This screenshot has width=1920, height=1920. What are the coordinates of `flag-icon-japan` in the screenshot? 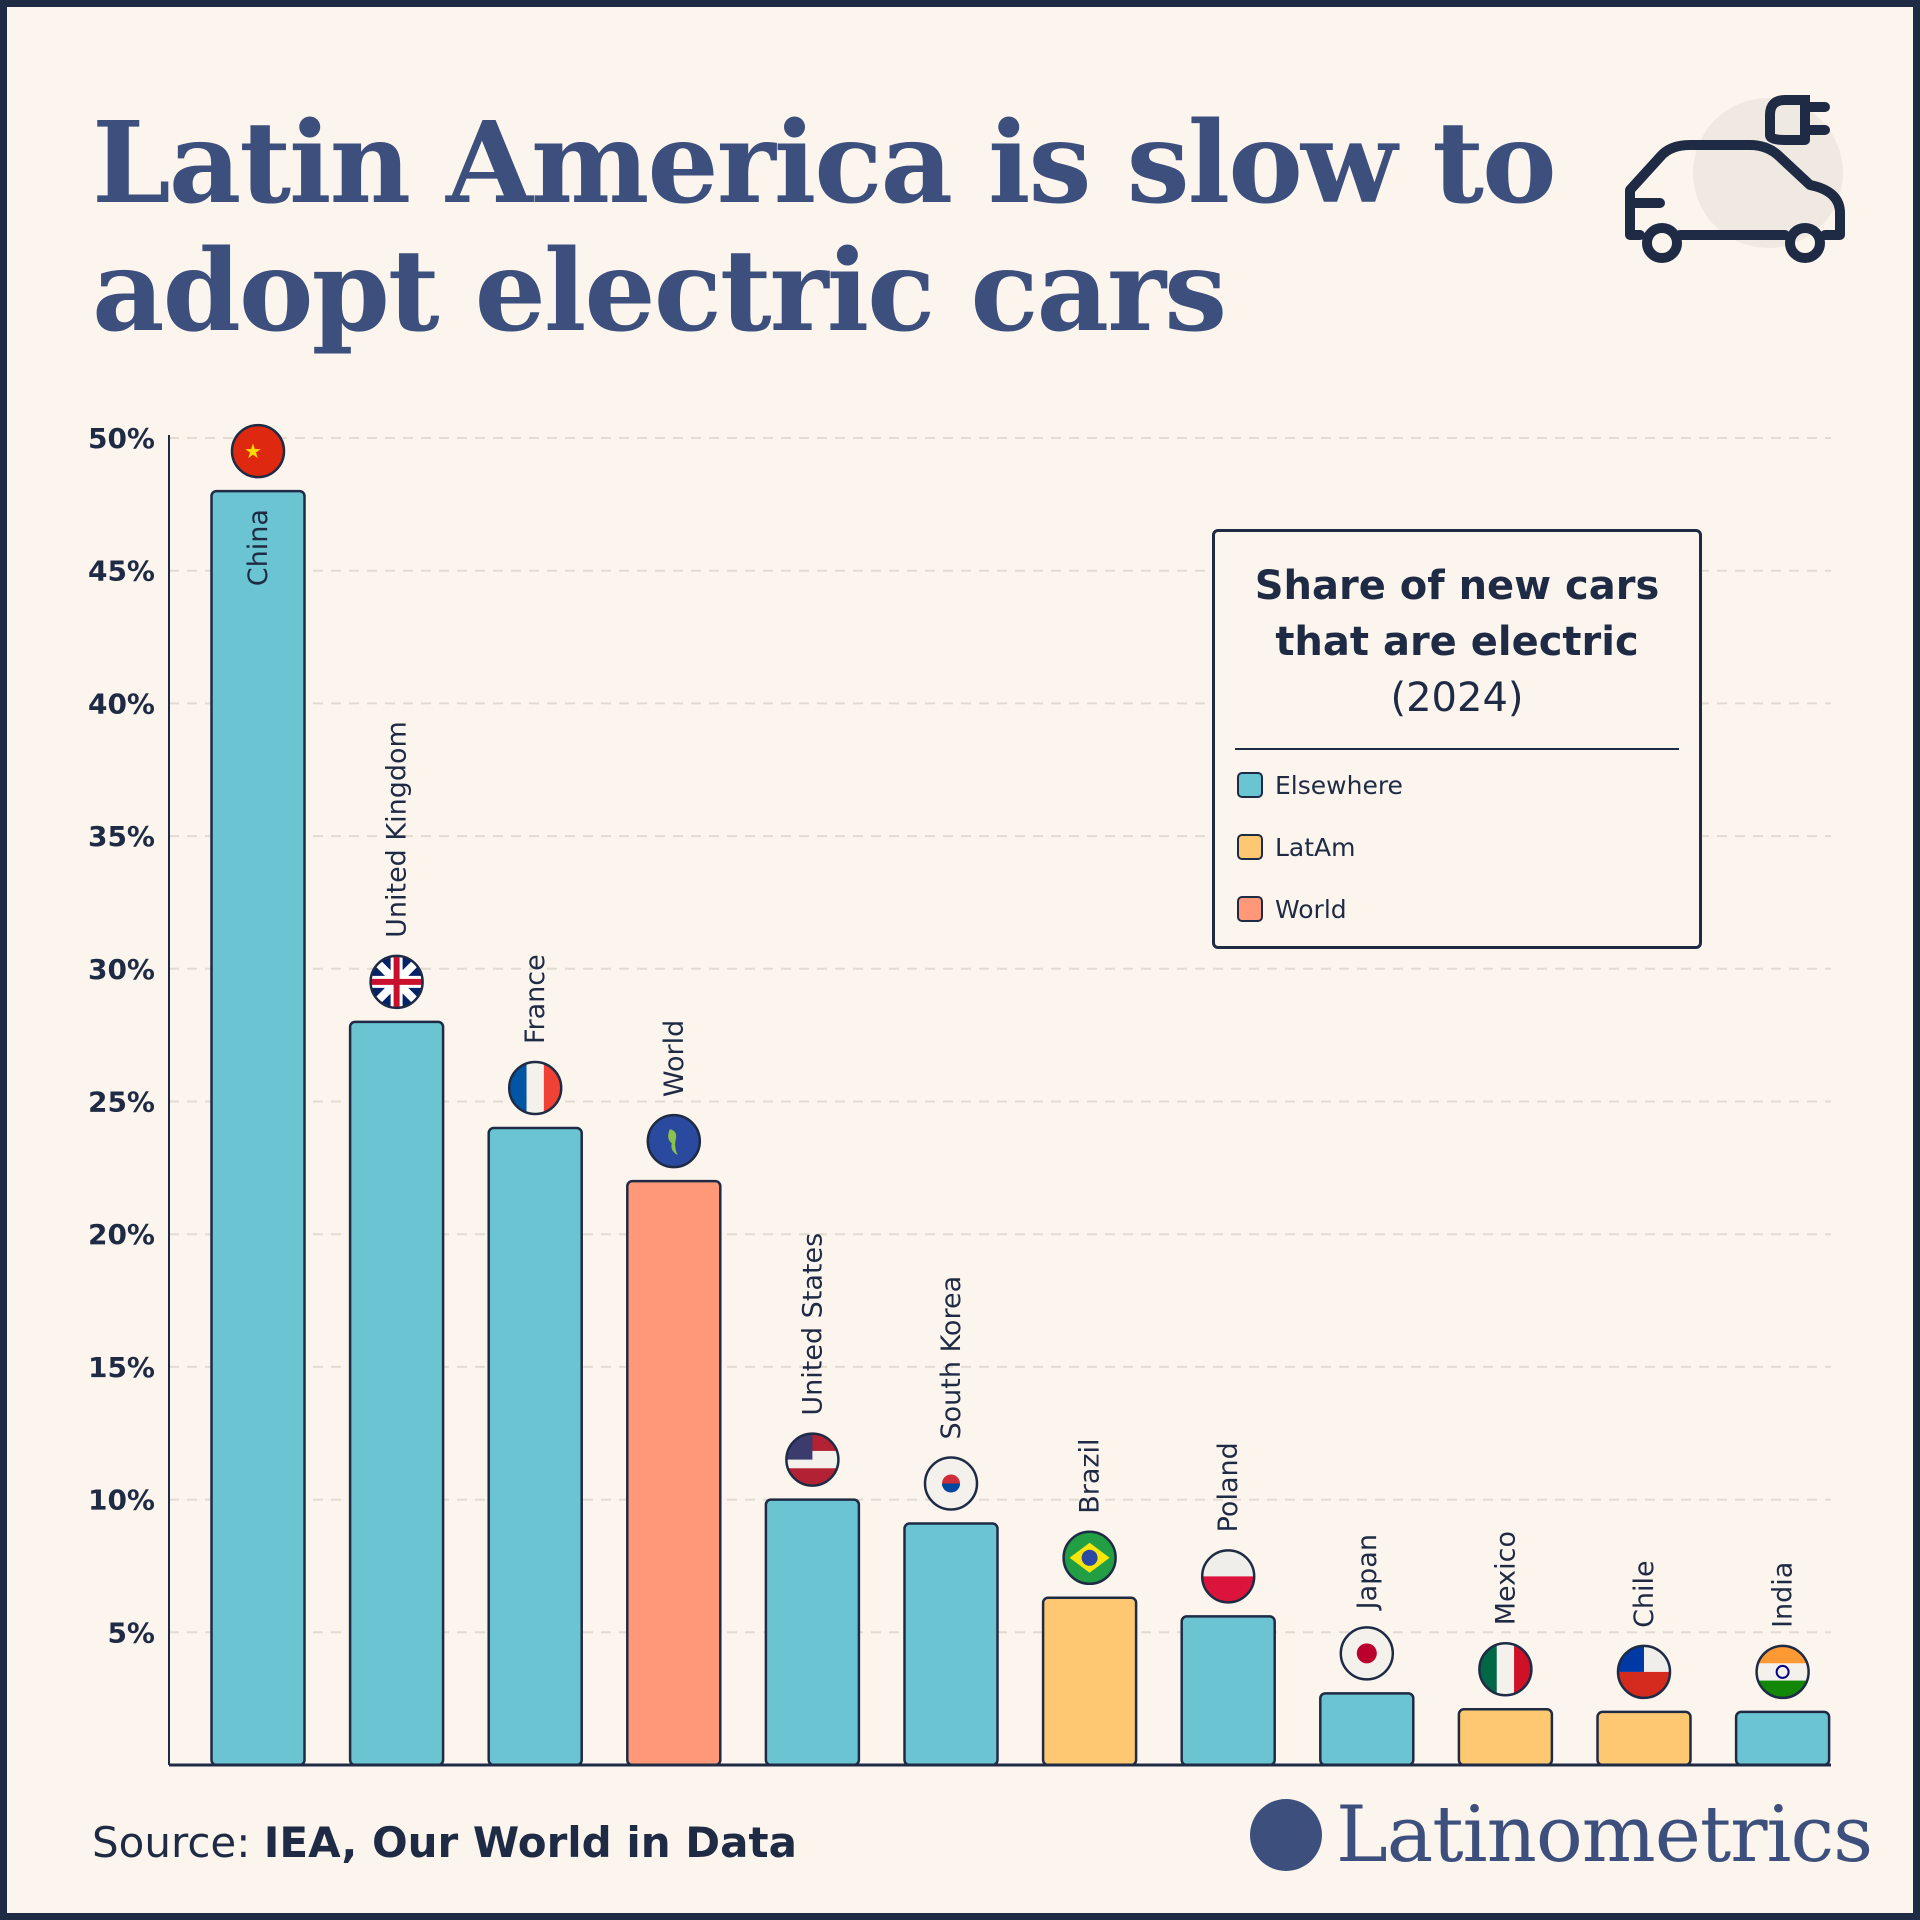 It's located at (1367, 1653).